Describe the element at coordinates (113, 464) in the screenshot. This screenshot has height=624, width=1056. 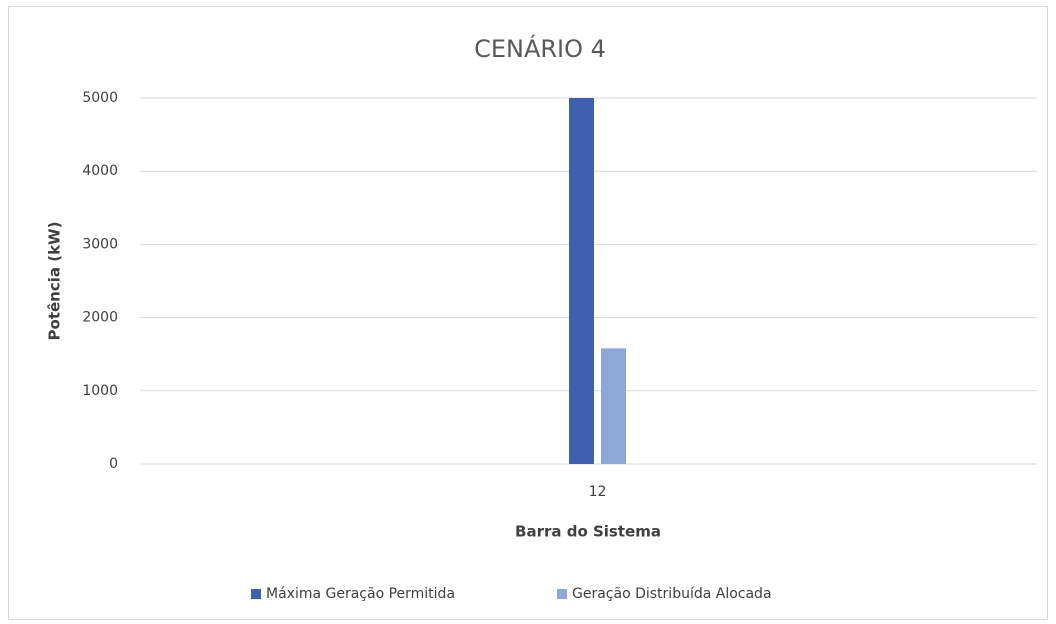
I see `y-tick-label: 0` at that location.